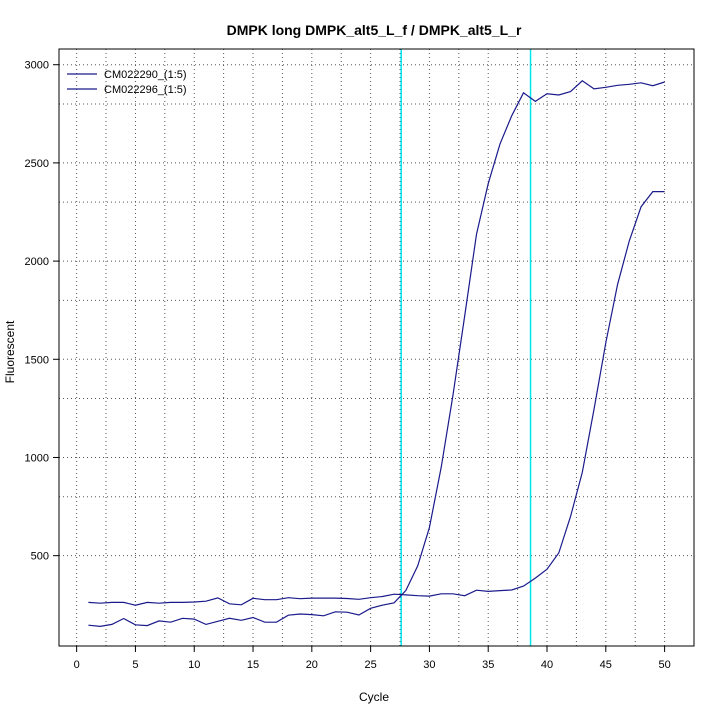 The image size is (720, 720). What do you see at coordinates (374, 697) in the screenshot?
I see `x-axis-label: Cycle` at bounding box center [374, 697].